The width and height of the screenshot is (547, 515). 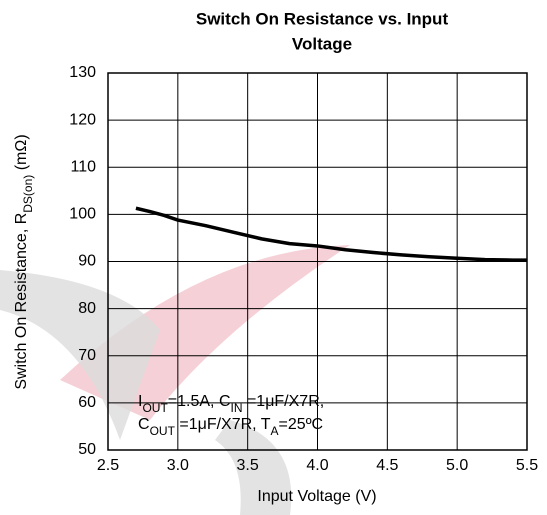 What do you see at coordinates (457, 465) in the screenshot?
I see `x-tick-label: 5.0` at bounding box center [457, 465].